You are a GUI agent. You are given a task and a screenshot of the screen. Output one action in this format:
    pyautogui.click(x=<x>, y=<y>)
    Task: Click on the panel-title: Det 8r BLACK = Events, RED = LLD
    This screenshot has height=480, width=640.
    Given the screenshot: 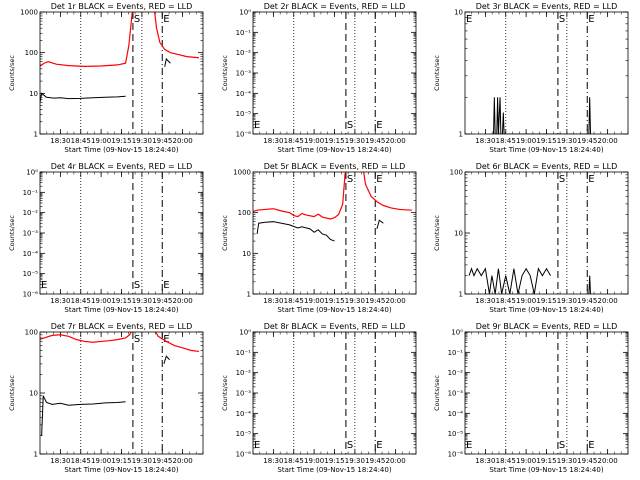 What is the action you would take?
    pyautogui.click(x=335, y=326)
    